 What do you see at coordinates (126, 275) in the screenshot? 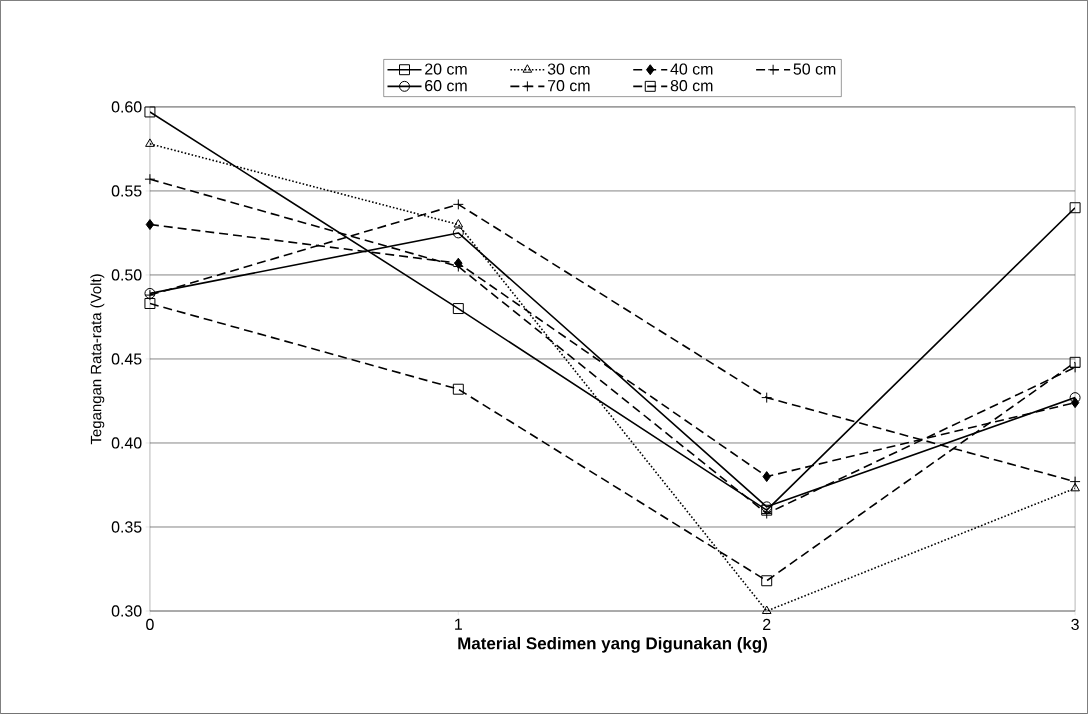
I see `y-tick-label: 0.50` at bounding box center [126, 275].